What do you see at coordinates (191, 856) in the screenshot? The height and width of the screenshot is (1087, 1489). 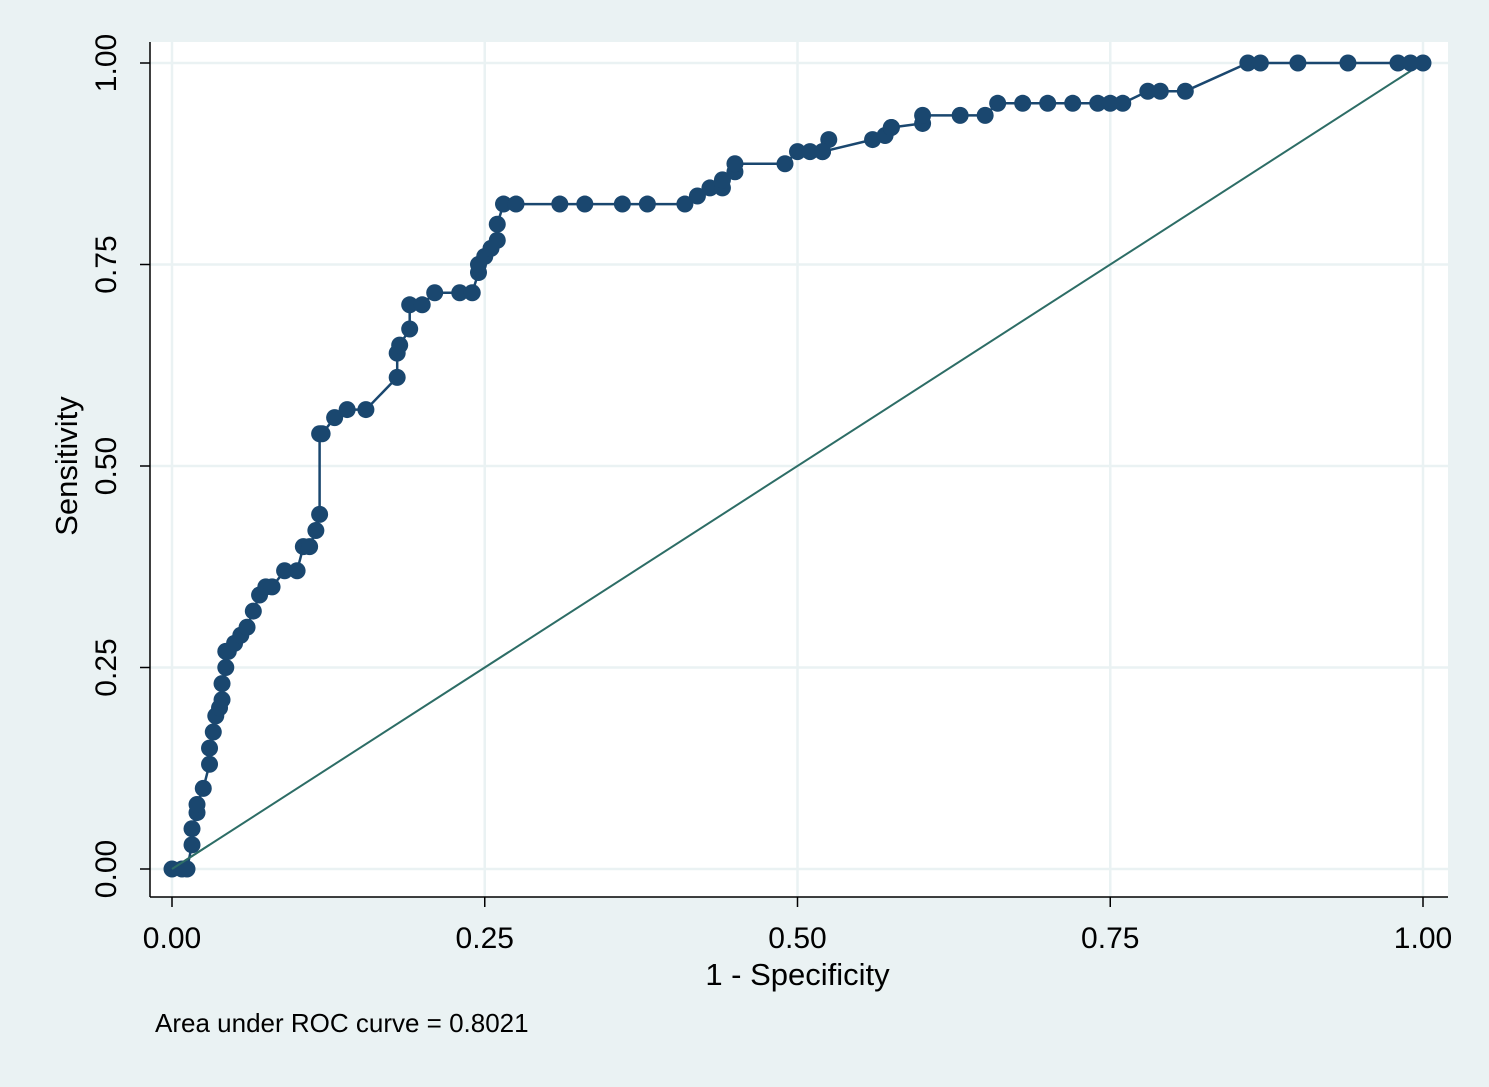 I see `reference-line-overlay` at bounding box center [191, 856].